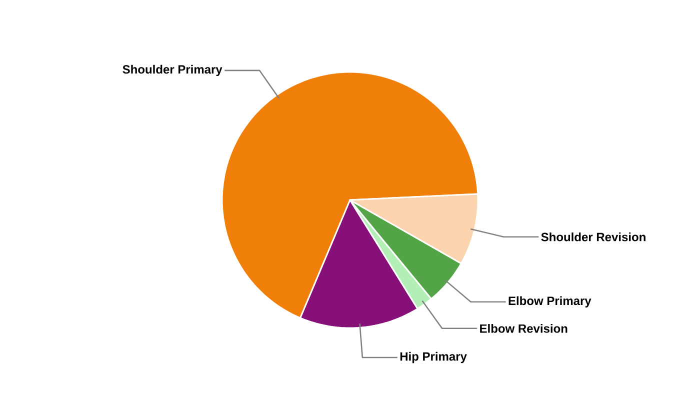 This screenshot has width=700, height=400. What do you see at coordinates (524, 328) in the screenshot?
I see `slice-label: Elbow Revision` at bounding box center [524, 328].